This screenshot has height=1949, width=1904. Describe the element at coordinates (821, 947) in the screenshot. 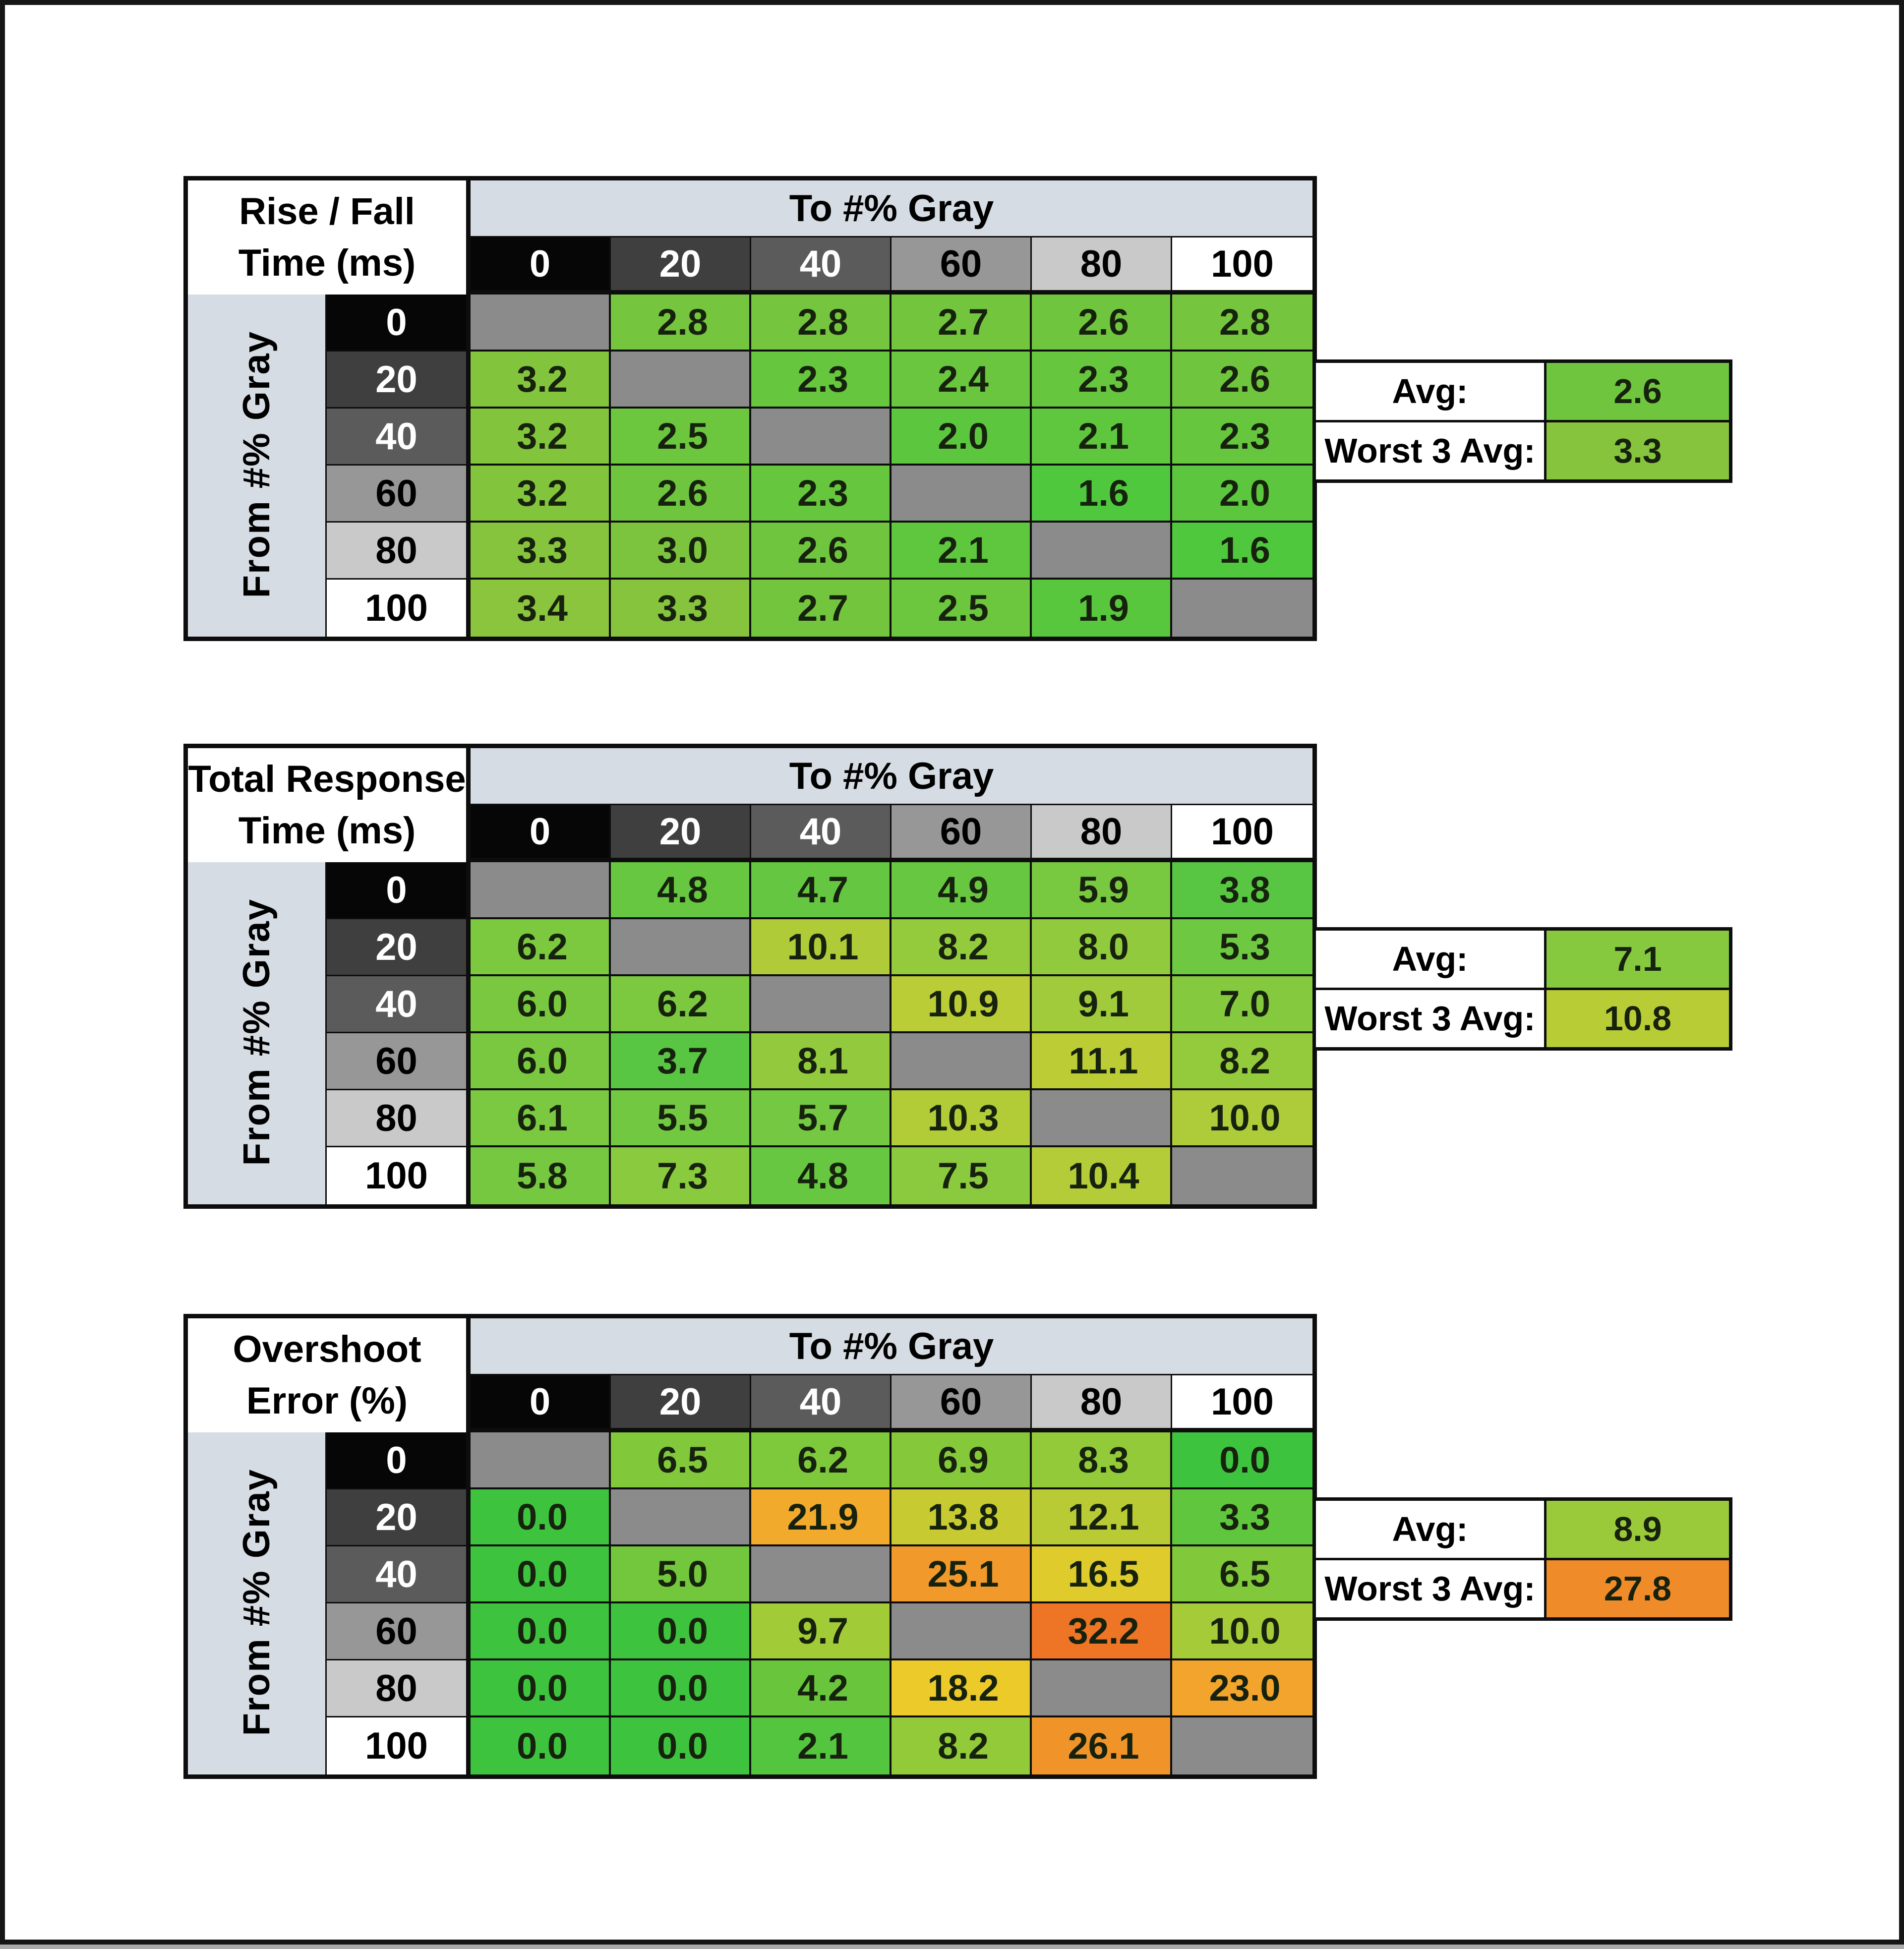

I see `cell-from20-to40: 10.1` at that location.